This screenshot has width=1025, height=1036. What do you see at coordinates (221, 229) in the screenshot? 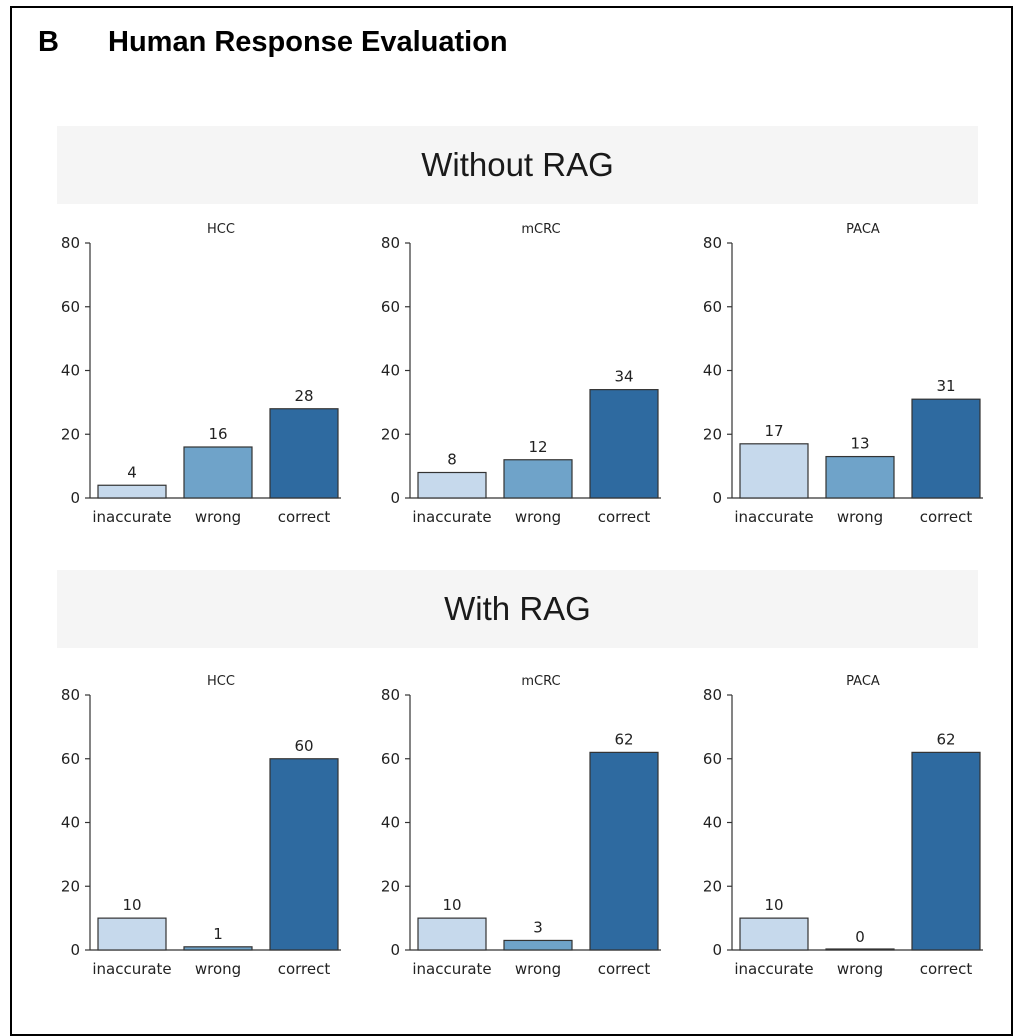
I see `chart-title-hcc-without-rag: HCC` at bounding box center [221, 229].